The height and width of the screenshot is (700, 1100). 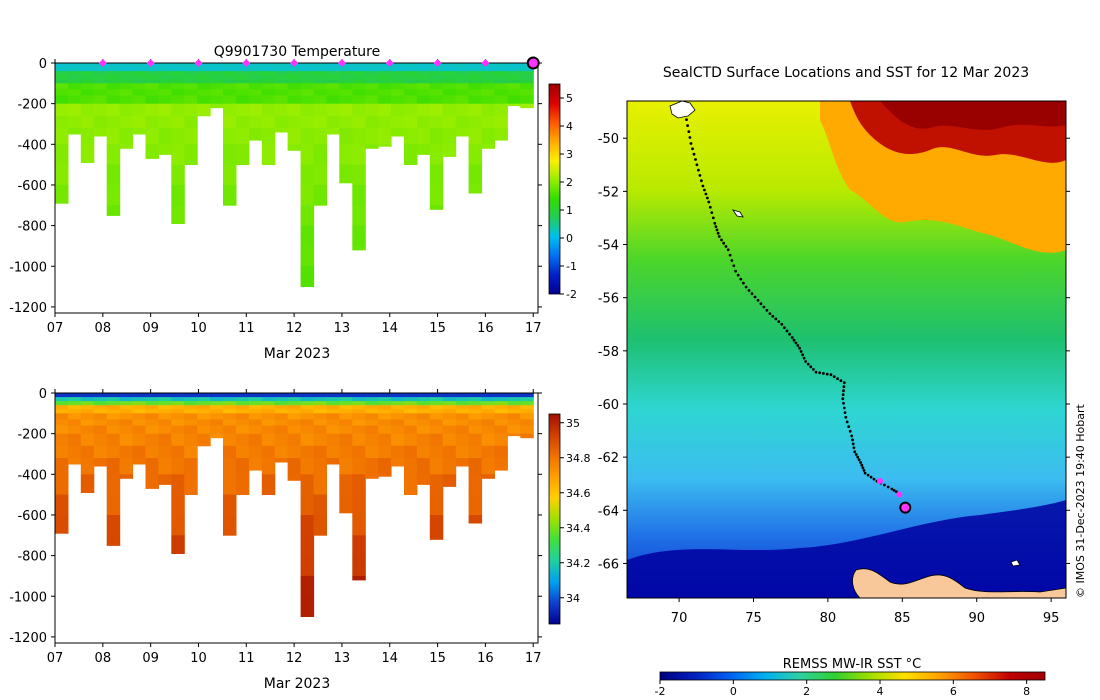 I want to click on sst-cbar-tick-label: 2, so click(x=806, y=691).